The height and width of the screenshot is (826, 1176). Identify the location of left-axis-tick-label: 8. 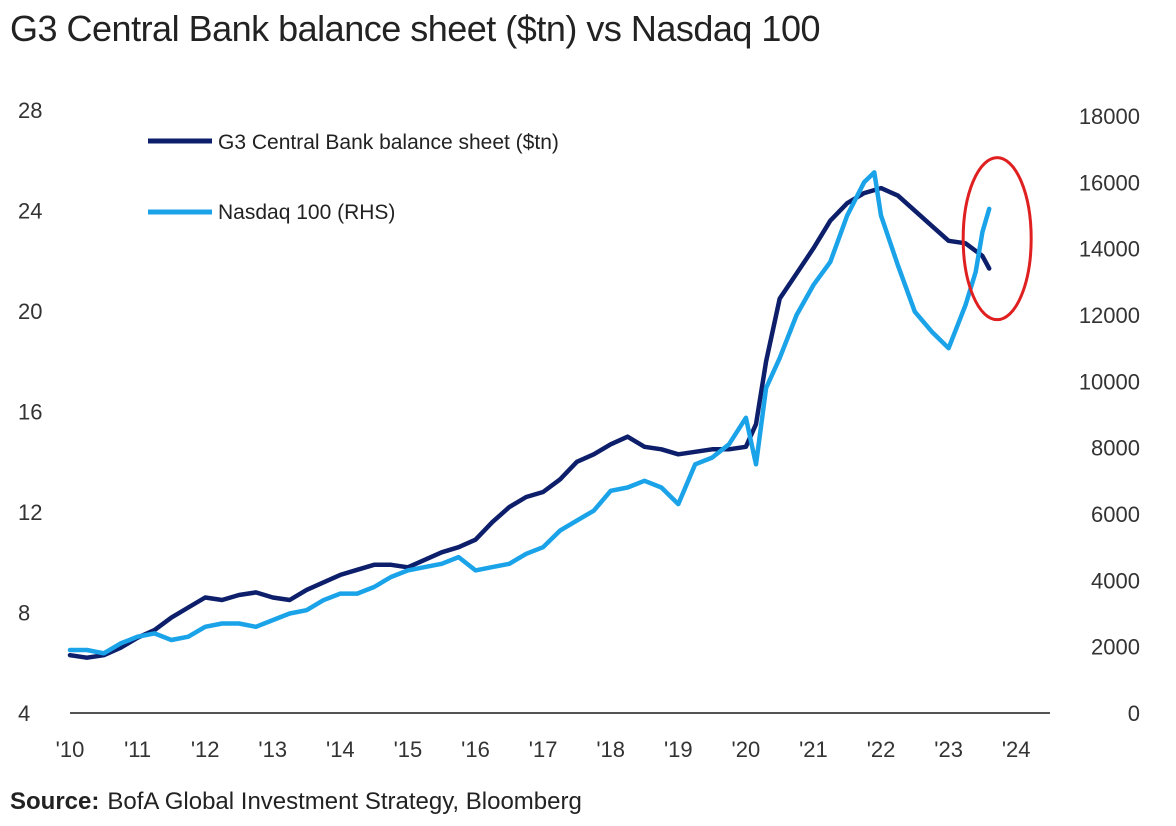
(24, 613).